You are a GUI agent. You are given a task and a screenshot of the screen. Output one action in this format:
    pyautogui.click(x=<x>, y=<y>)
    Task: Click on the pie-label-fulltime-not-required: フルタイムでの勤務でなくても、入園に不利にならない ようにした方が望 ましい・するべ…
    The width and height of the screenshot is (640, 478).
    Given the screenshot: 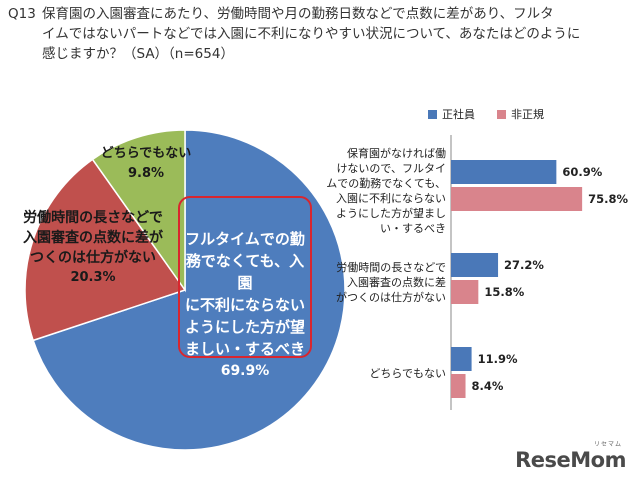 What is the action you would take?
    pyautogui.click(x=245, y=305)
    